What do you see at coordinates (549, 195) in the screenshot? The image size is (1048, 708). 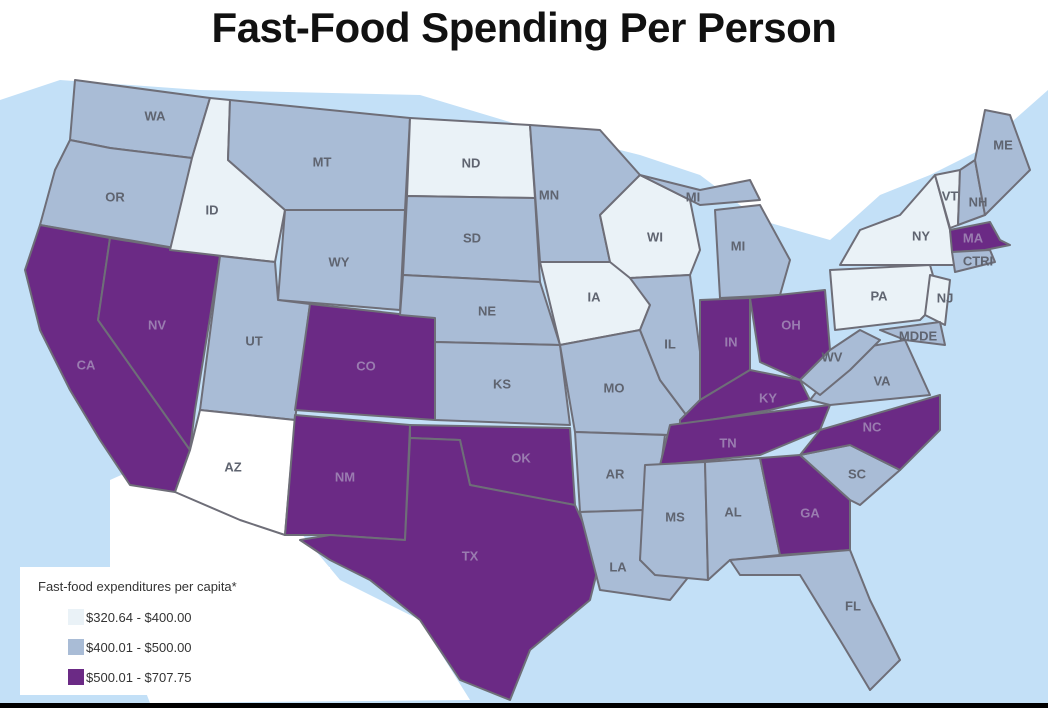 I see `label-MN: MN` at bounding box center [549, 195].